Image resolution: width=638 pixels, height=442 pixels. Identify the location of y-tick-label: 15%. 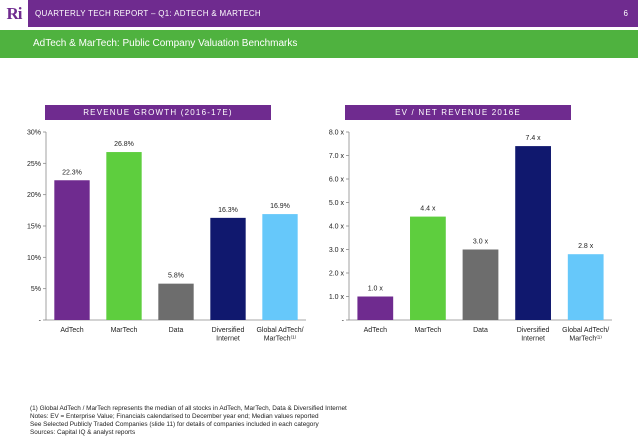
(34, 227).